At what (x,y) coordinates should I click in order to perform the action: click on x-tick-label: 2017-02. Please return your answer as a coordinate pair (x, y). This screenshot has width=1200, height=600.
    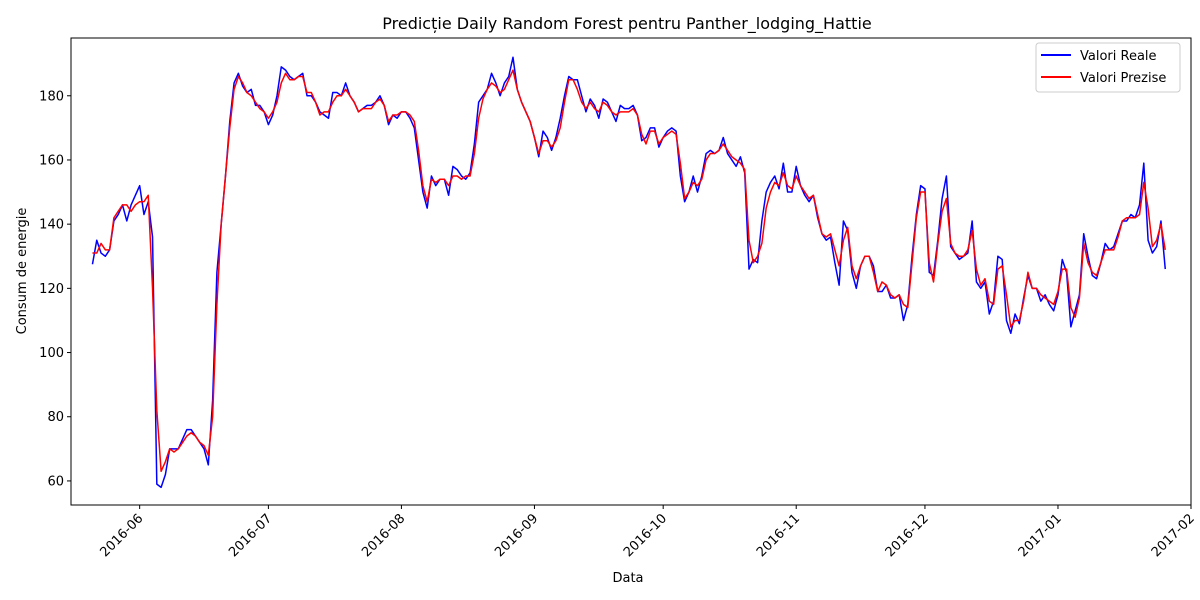
    Looking at the image, I should click on (1173, 535).